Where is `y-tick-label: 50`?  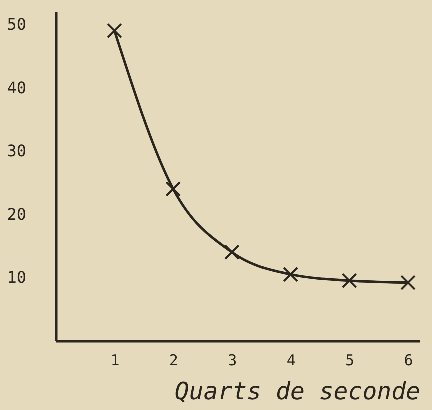
y-tick-label: 50 is located at coordinates (16, 24).